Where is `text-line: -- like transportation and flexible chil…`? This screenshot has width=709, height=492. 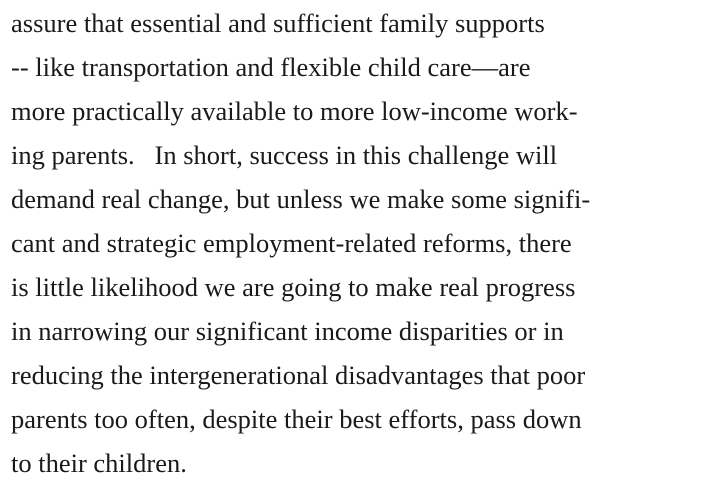
text-line: -- like transportation and flexible chil… is located at coordinates (271, 67).